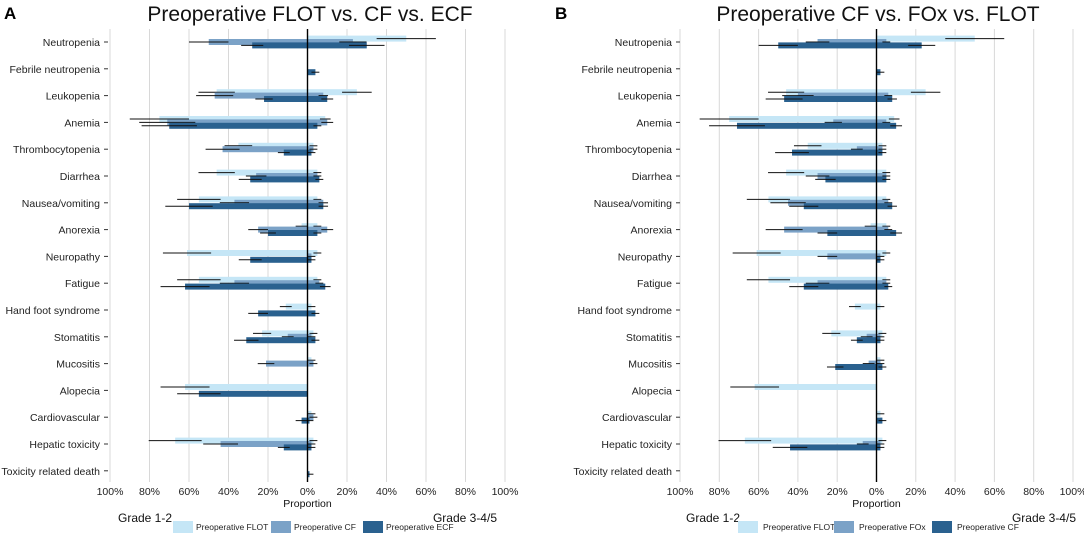 The image size is (1084, 540). Describe the element at coordinates (636, 445) in the screenshot. I see `category-label: Hepatic toxicity` at that location.